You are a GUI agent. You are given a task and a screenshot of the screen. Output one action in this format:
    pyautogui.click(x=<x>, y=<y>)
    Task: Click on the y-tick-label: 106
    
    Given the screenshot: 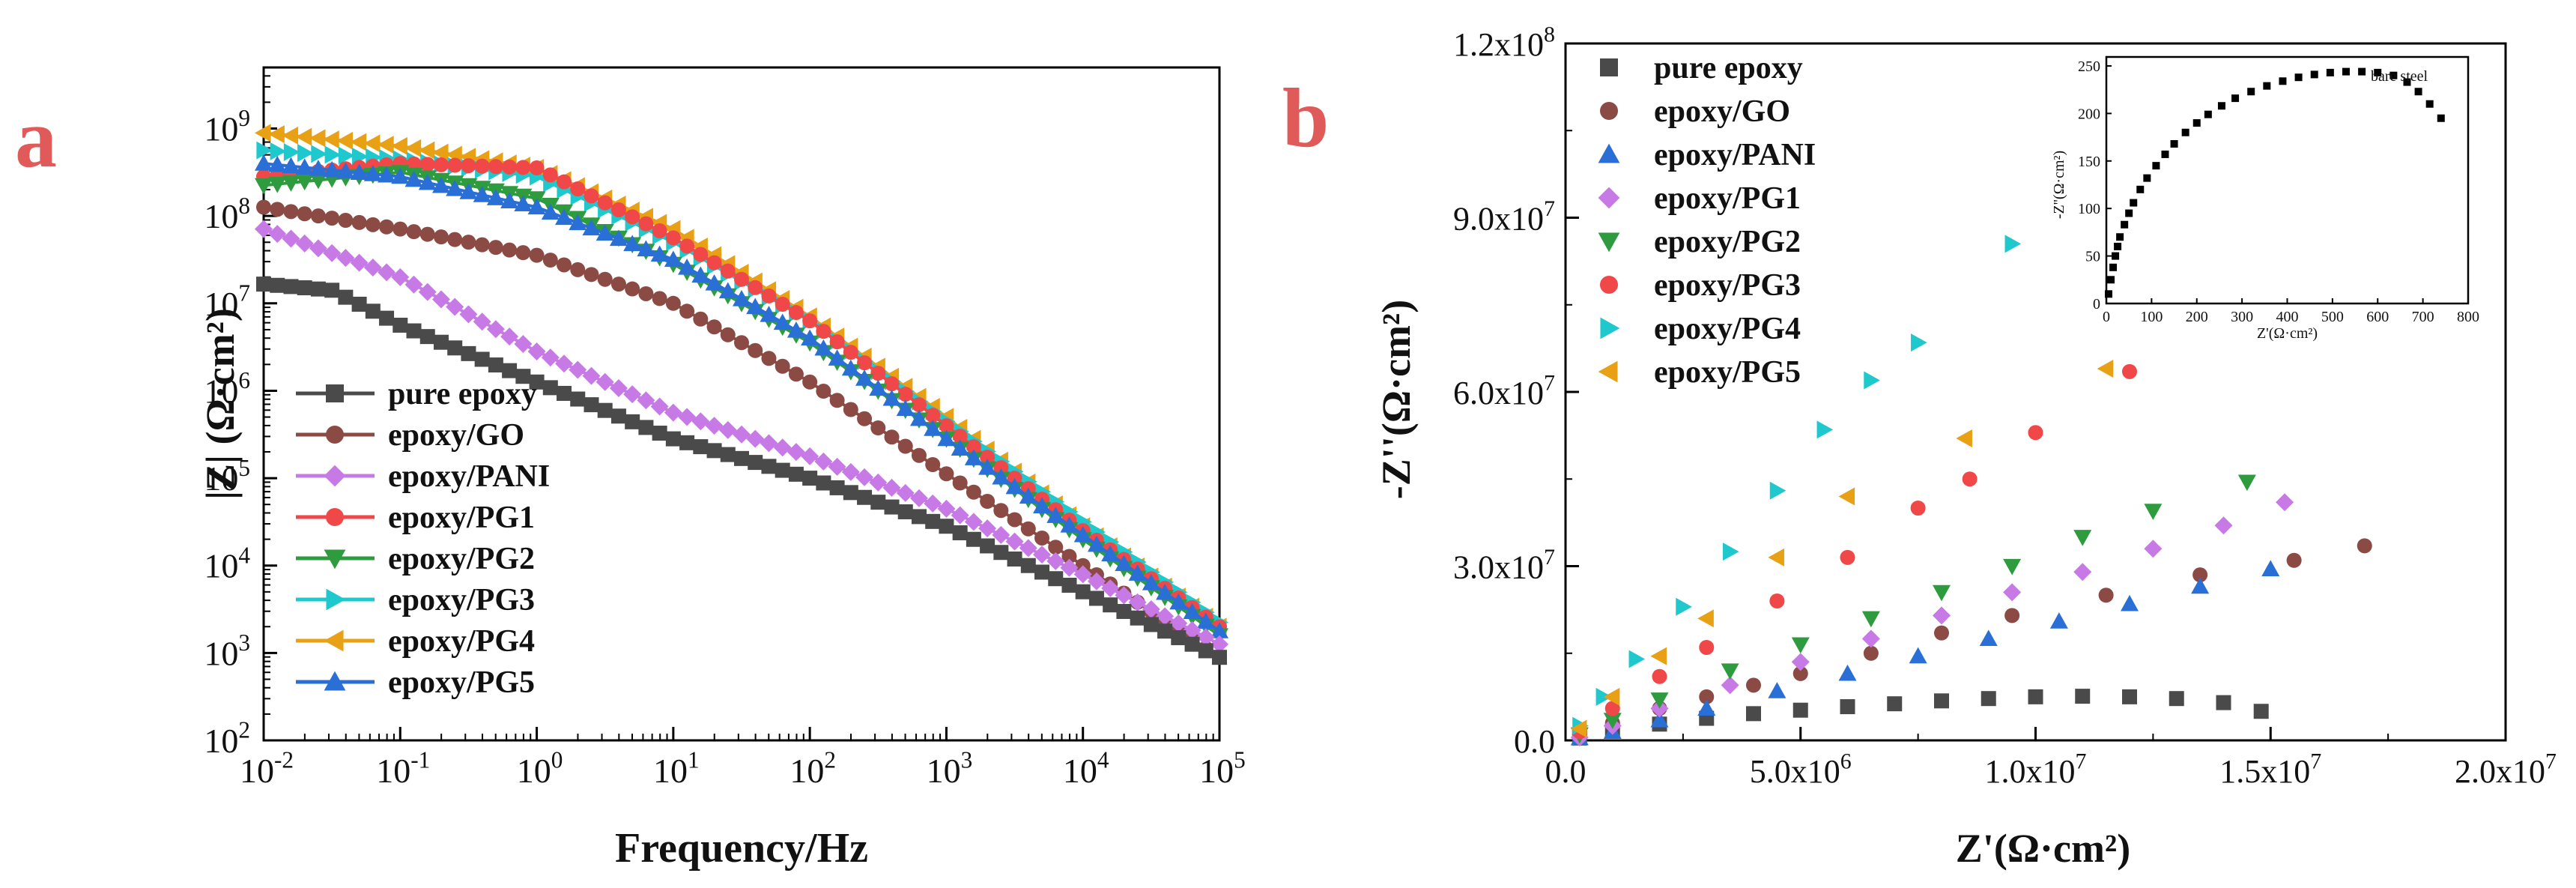 What is the action you would take?
    pyautogui.click(x=227, y=388)
    